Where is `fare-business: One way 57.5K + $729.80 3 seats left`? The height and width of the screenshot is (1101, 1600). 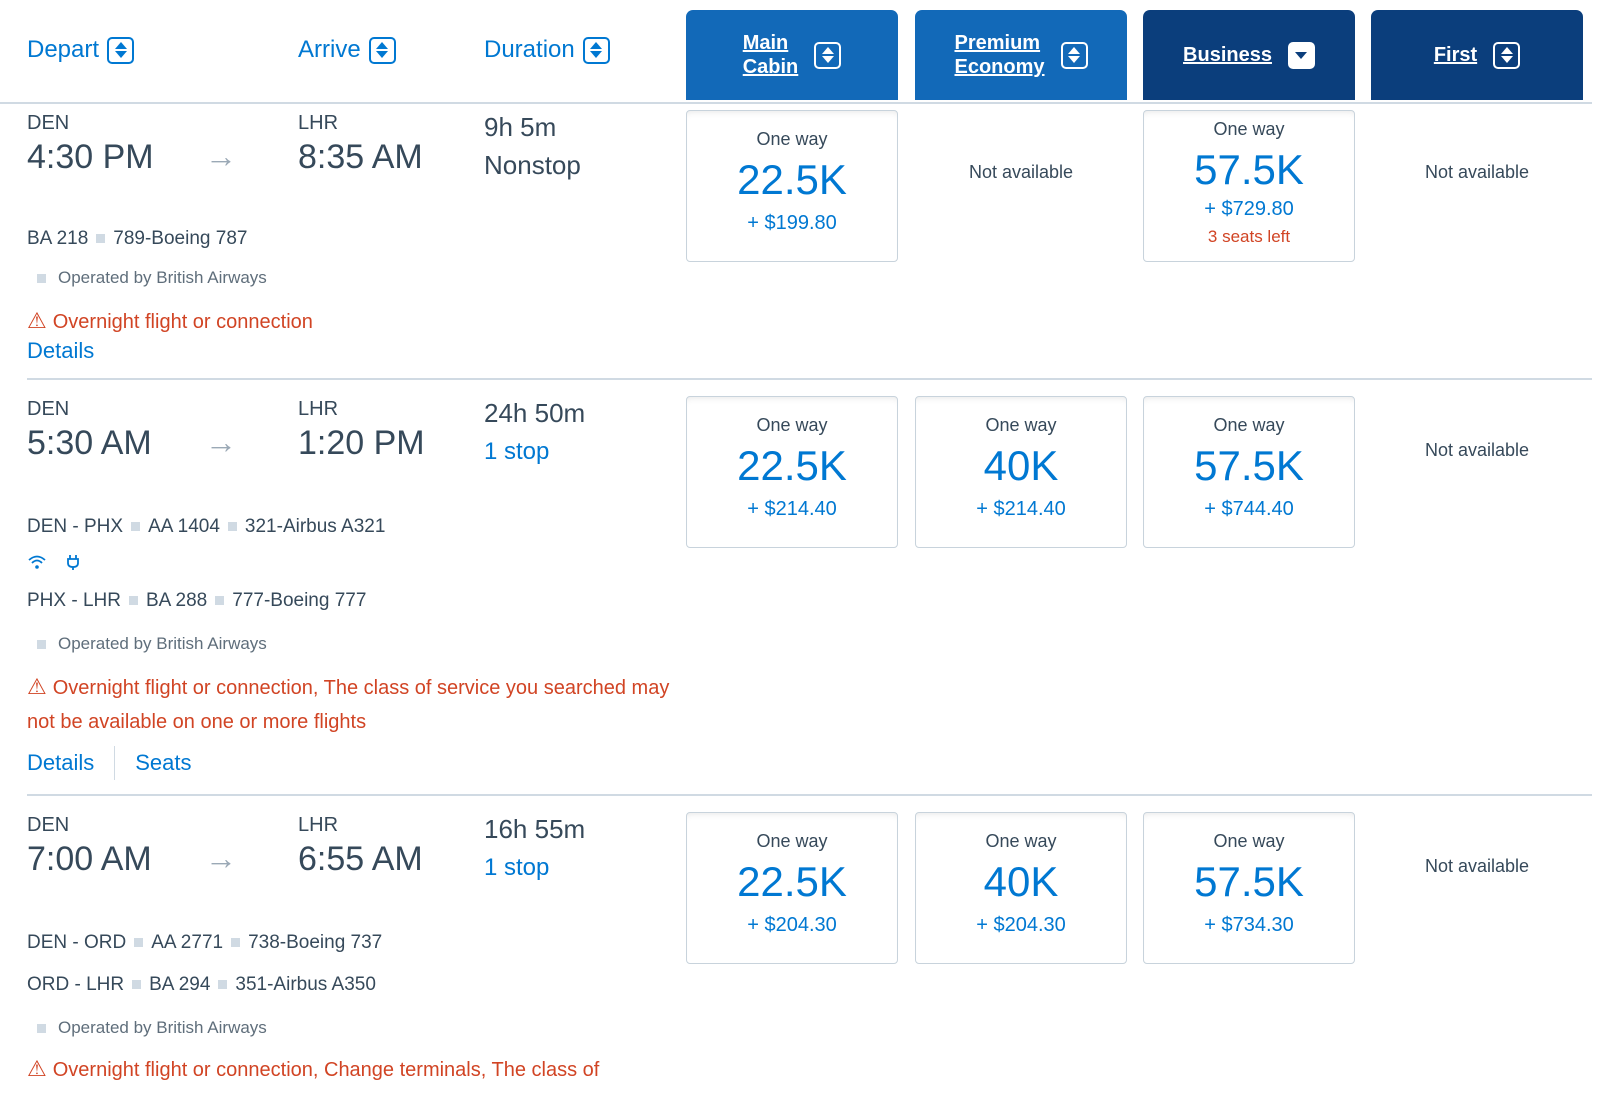
fare-business: One way 57.5K + $729.80 3 seats left is located at coordinates (1249, 186).